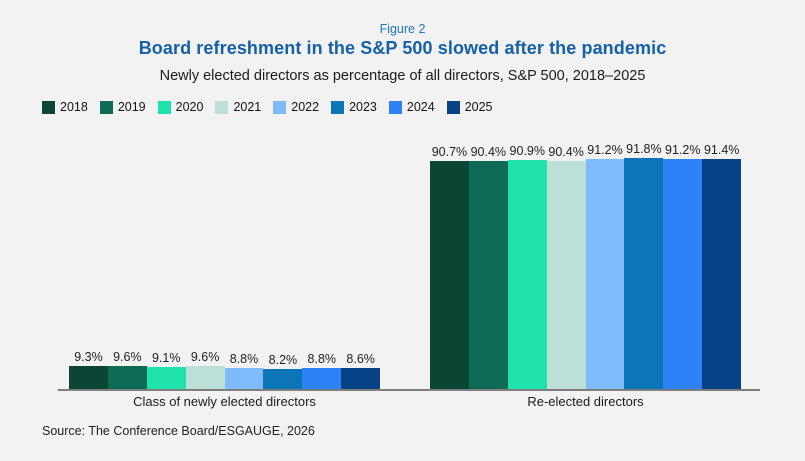 The image size is (805, 461). What do you see at coordinates (205, 370) in the screenshot?
I see `bar-2021: 9.6%` at bounding box center [205, 370].